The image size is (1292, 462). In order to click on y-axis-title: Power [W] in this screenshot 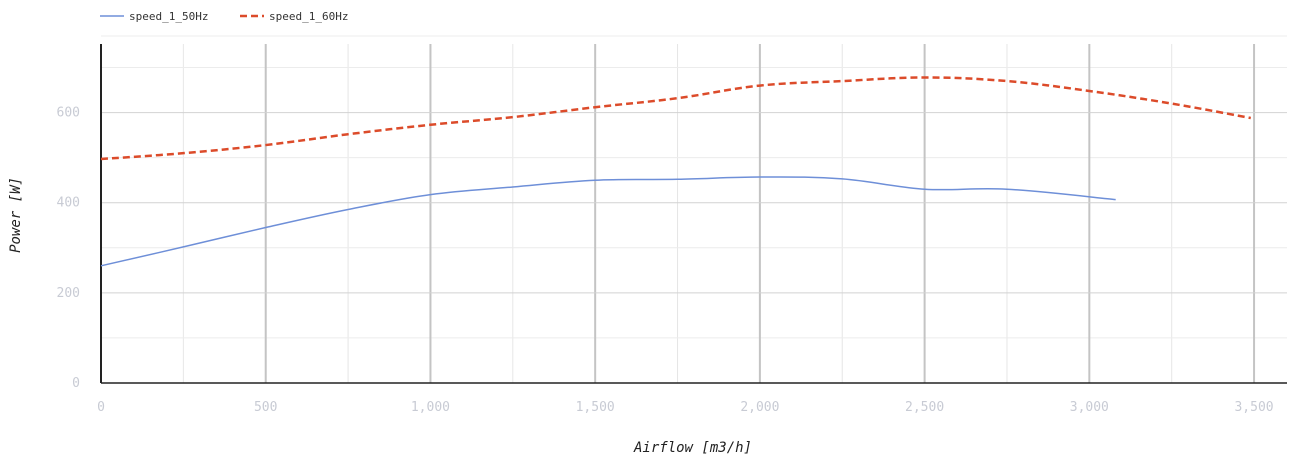, I will do `click(16, 215)`.